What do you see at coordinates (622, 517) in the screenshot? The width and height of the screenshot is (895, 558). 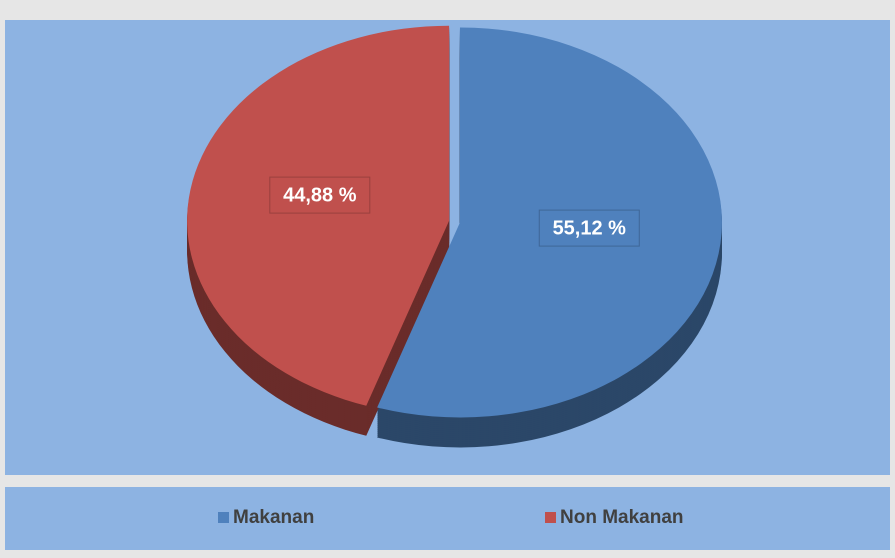 I see `legend-label: Non Makanan` at bounding box center [622, 517].